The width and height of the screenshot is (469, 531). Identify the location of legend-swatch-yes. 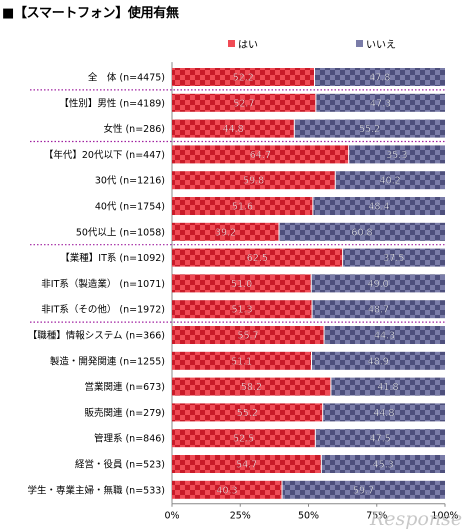
(231, 43).